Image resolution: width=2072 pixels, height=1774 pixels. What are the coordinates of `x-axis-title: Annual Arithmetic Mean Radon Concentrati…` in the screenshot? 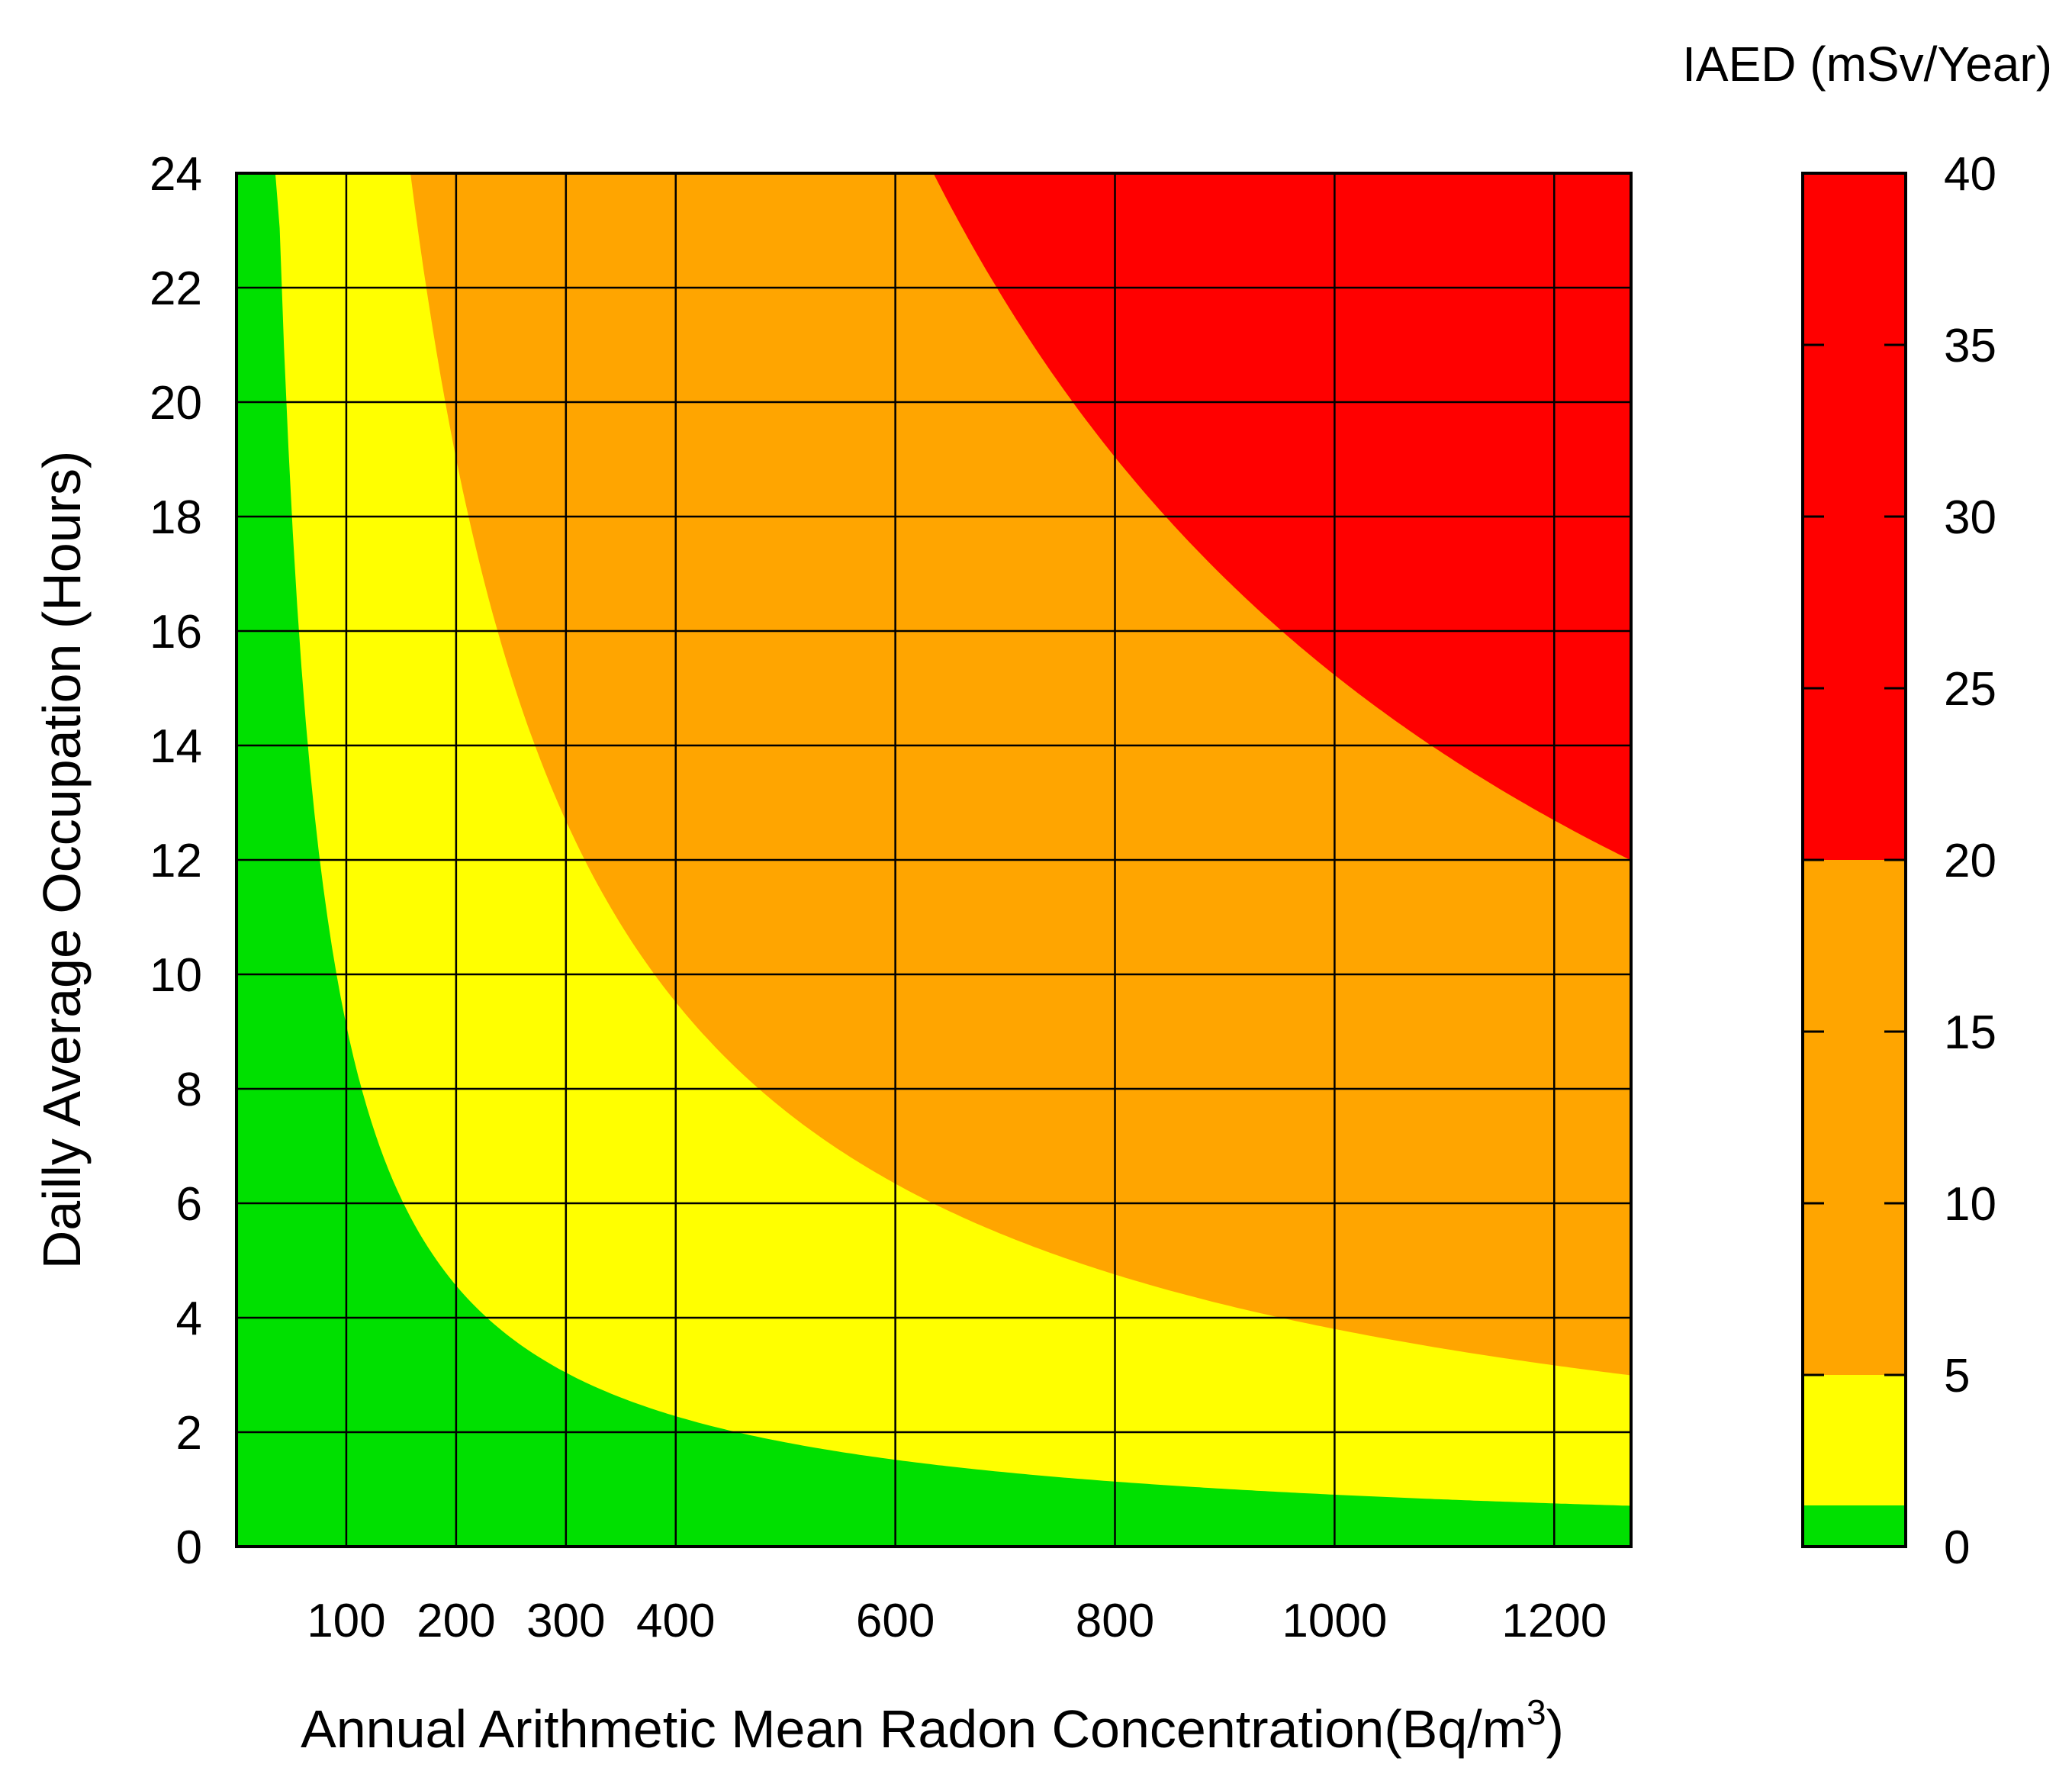 It's located at (932, 1726).